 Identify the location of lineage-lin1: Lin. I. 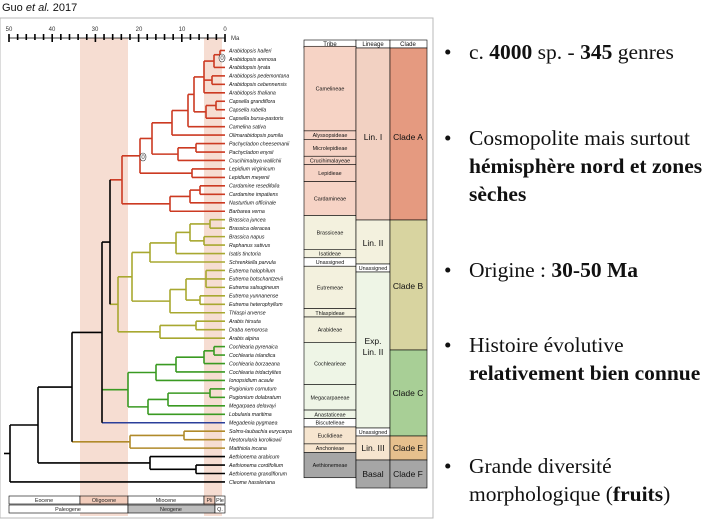
(373, 137).